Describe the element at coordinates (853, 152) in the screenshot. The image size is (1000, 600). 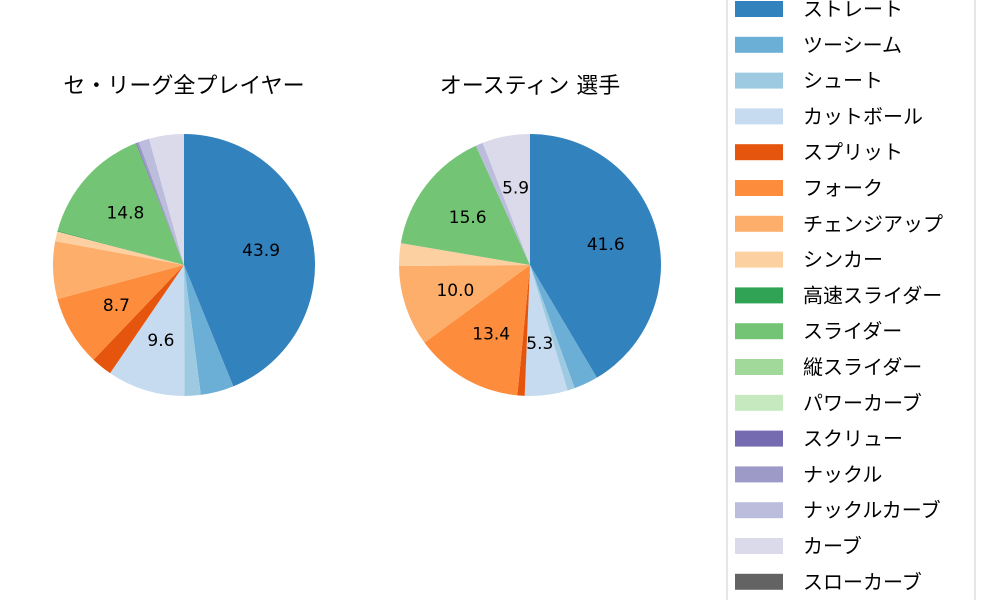
I see `legend-label-4: スプリット` at that location.